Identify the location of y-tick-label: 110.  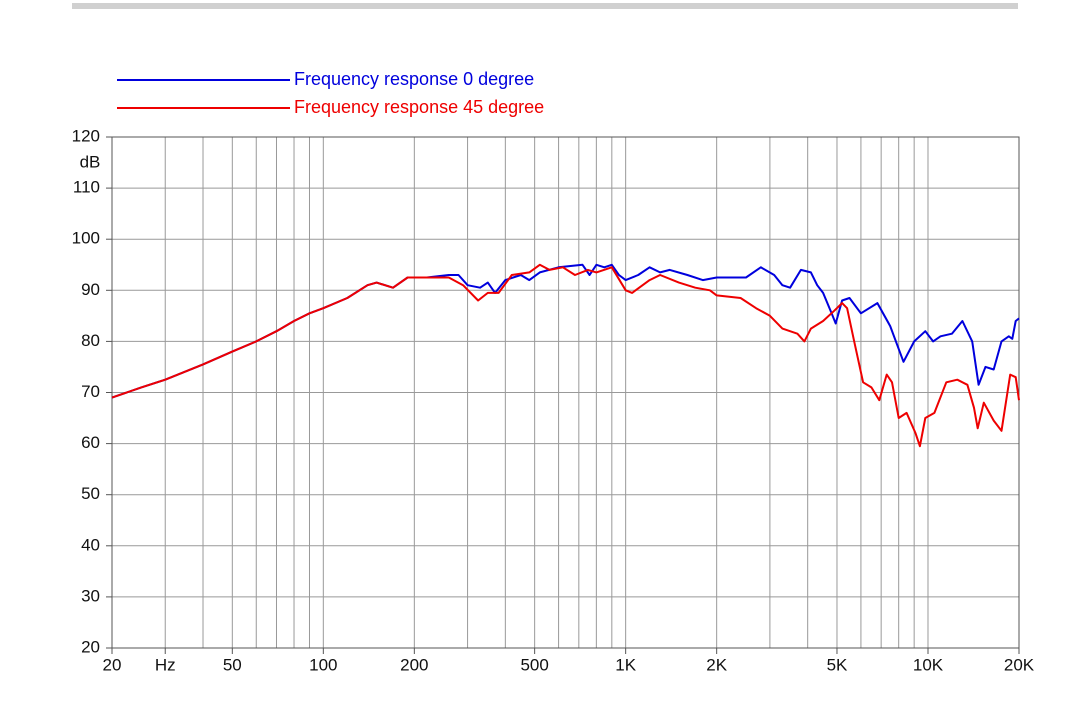
(86, 187).